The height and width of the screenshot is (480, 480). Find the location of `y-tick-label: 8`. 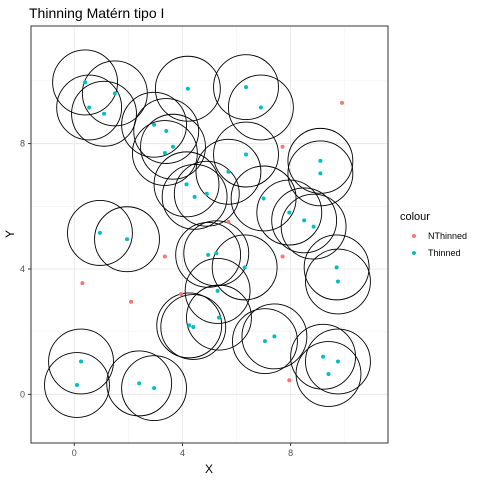

y-tick-label: 8 is located at coordinates (22, 144).